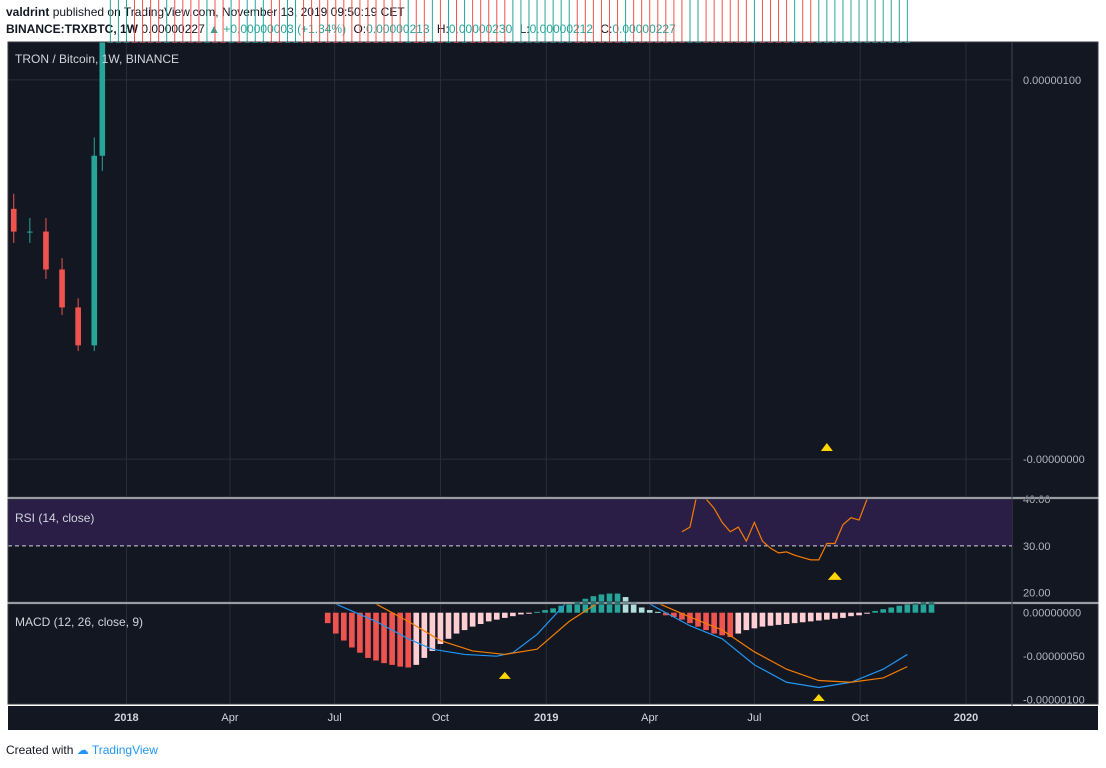  I want to click on footer: Created with ☁ TradingView, so click(82, 750).